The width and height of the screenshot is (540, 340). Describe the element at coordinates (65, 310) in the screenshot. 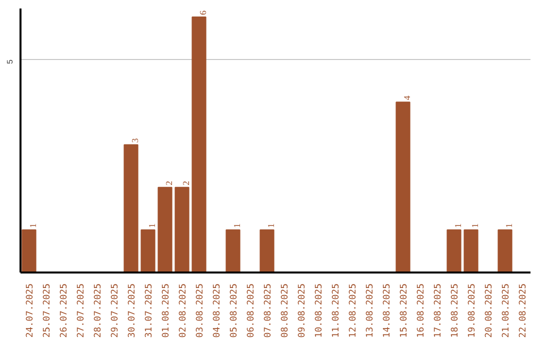

I see `x-tick-label: 26.07.2025` at that location.